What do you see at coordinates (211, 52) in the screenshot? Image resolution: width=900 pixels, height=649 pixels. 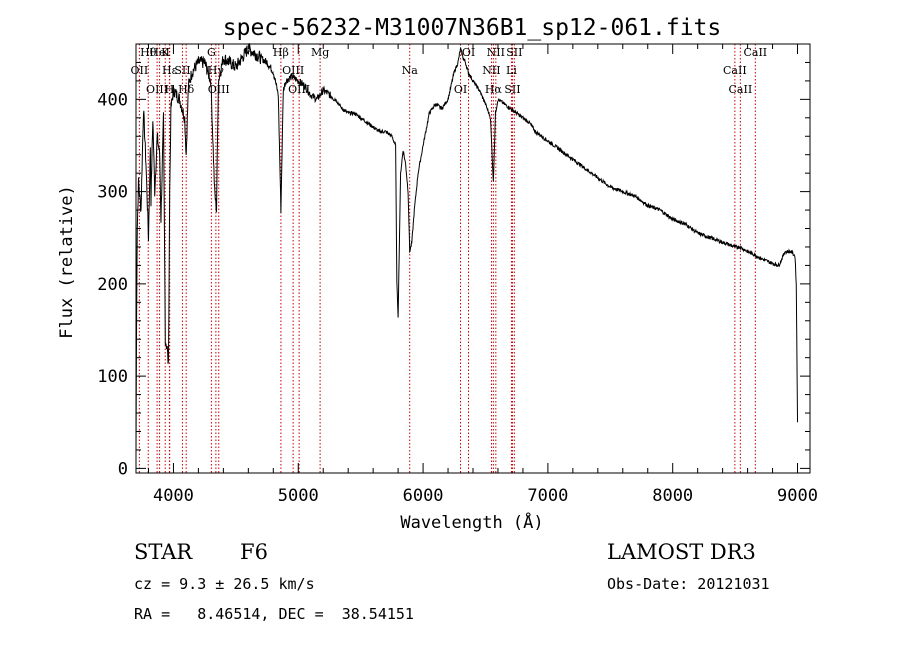 I see `line-marker-label: G` at bounding box center [211, 52].